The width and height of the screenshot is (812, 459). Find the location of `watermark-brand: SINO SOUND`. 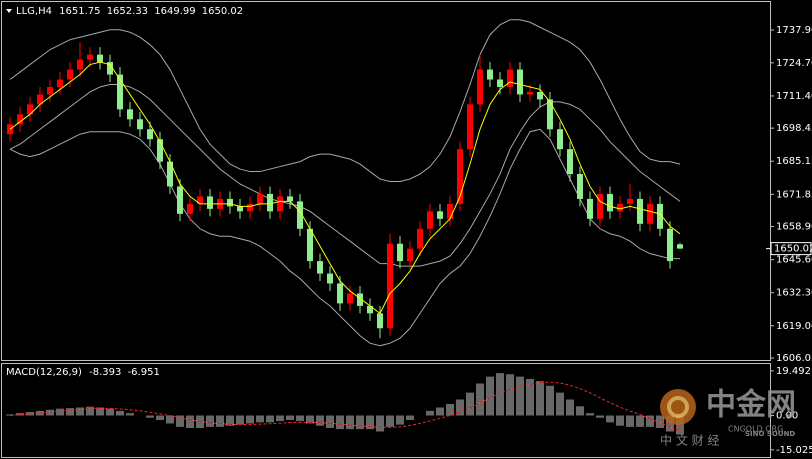

watermark-brand: SINO SOUND is located at coordinates (770, 434).